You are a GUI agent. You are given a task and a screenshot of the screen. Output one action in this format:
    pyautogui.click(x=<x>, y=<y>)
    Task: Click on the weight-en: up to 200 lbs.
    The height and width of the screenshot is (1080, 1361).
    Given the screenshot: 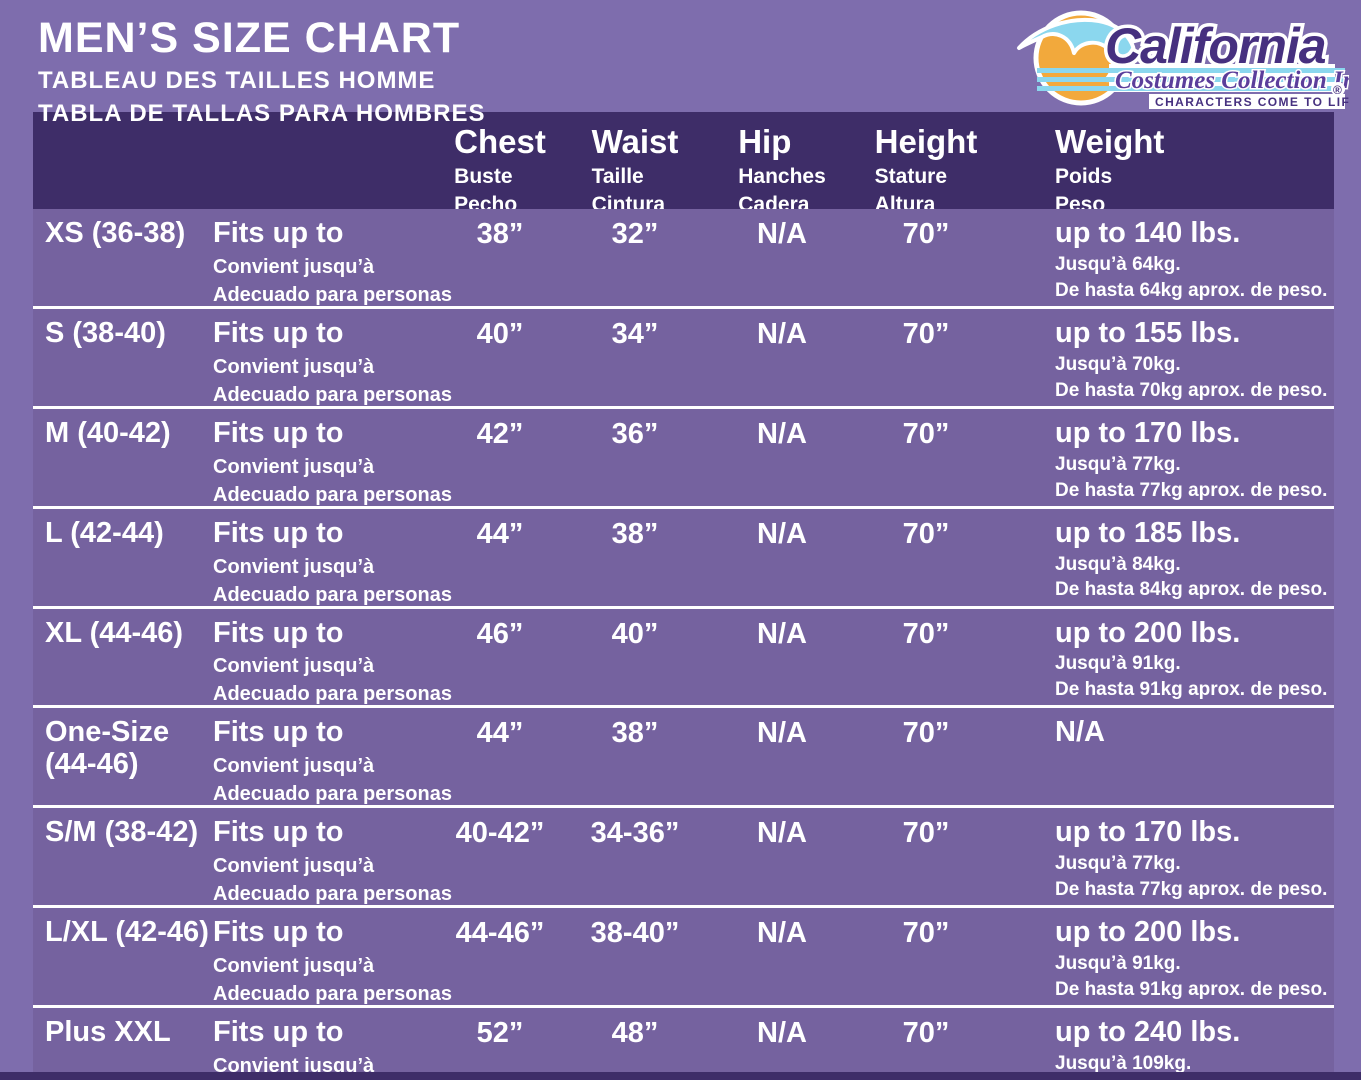 What is the action you would take?
    pyautogui.click(x=1148, y=932)
    